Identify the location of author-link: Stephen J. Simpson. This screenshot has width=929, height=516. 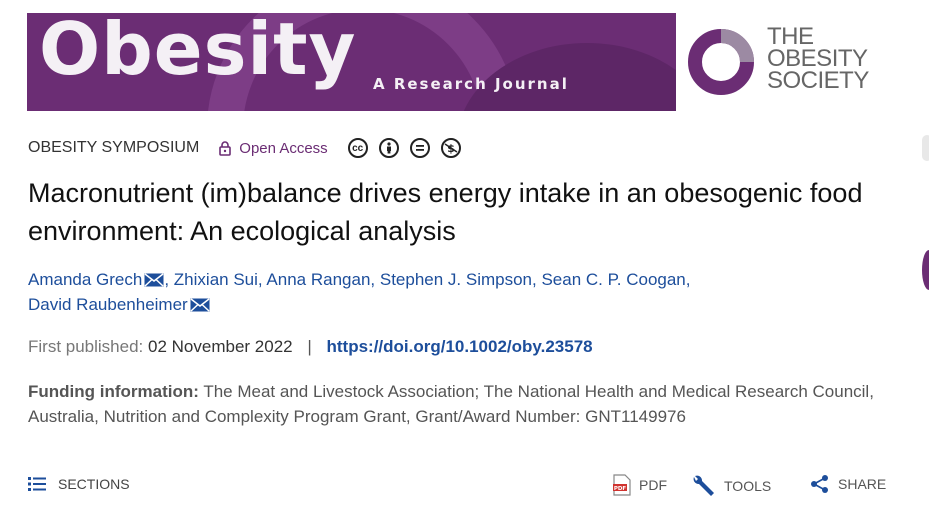
(456, 279).